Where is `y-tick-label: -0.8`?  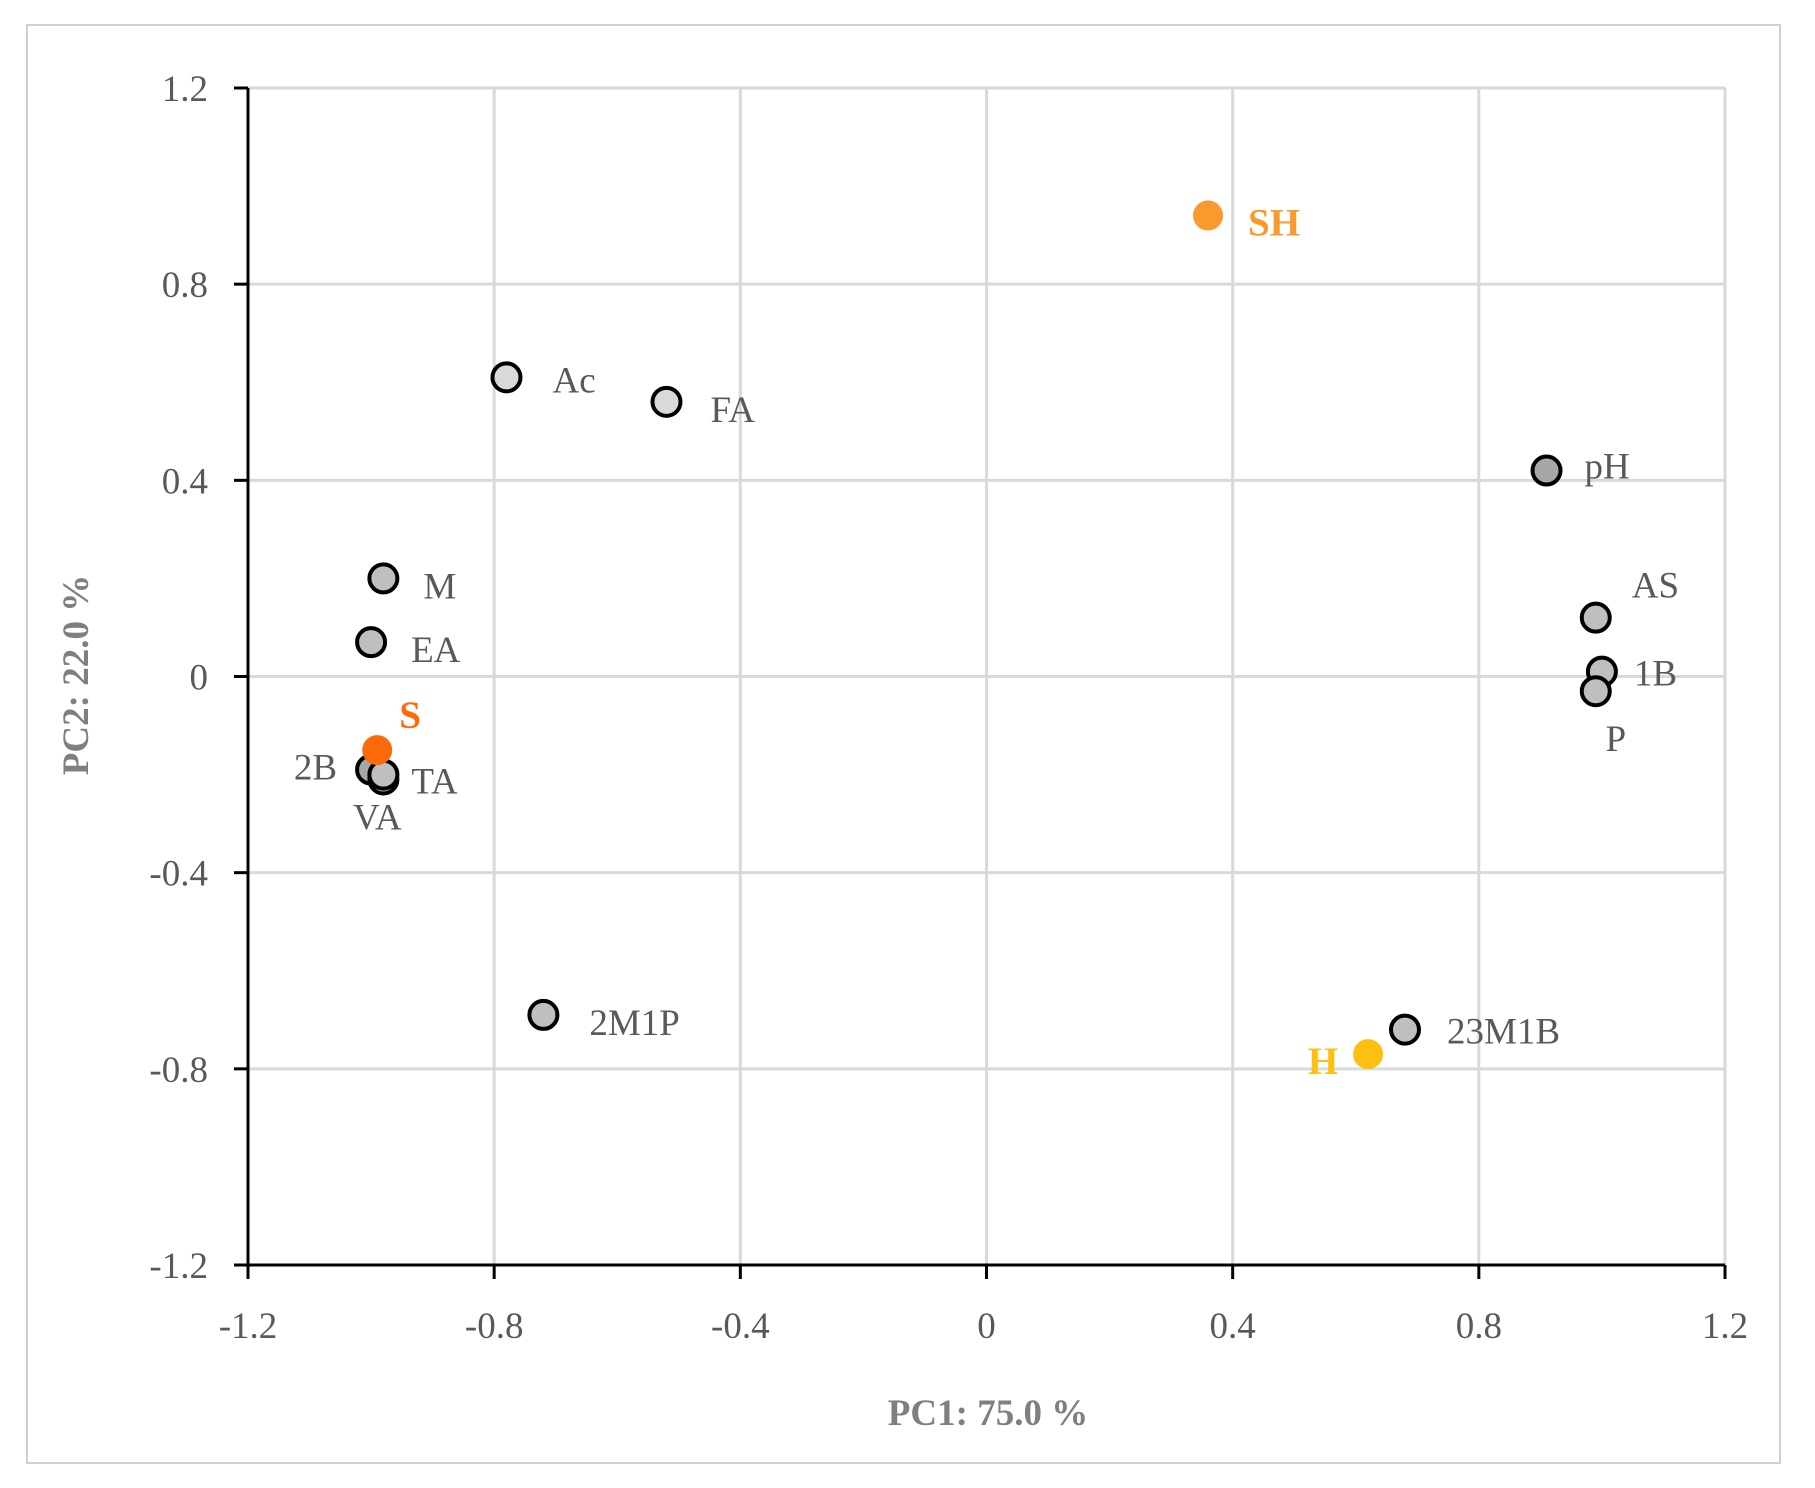
y-tick-label: -0.8 is located at coordinates (178, 1070).